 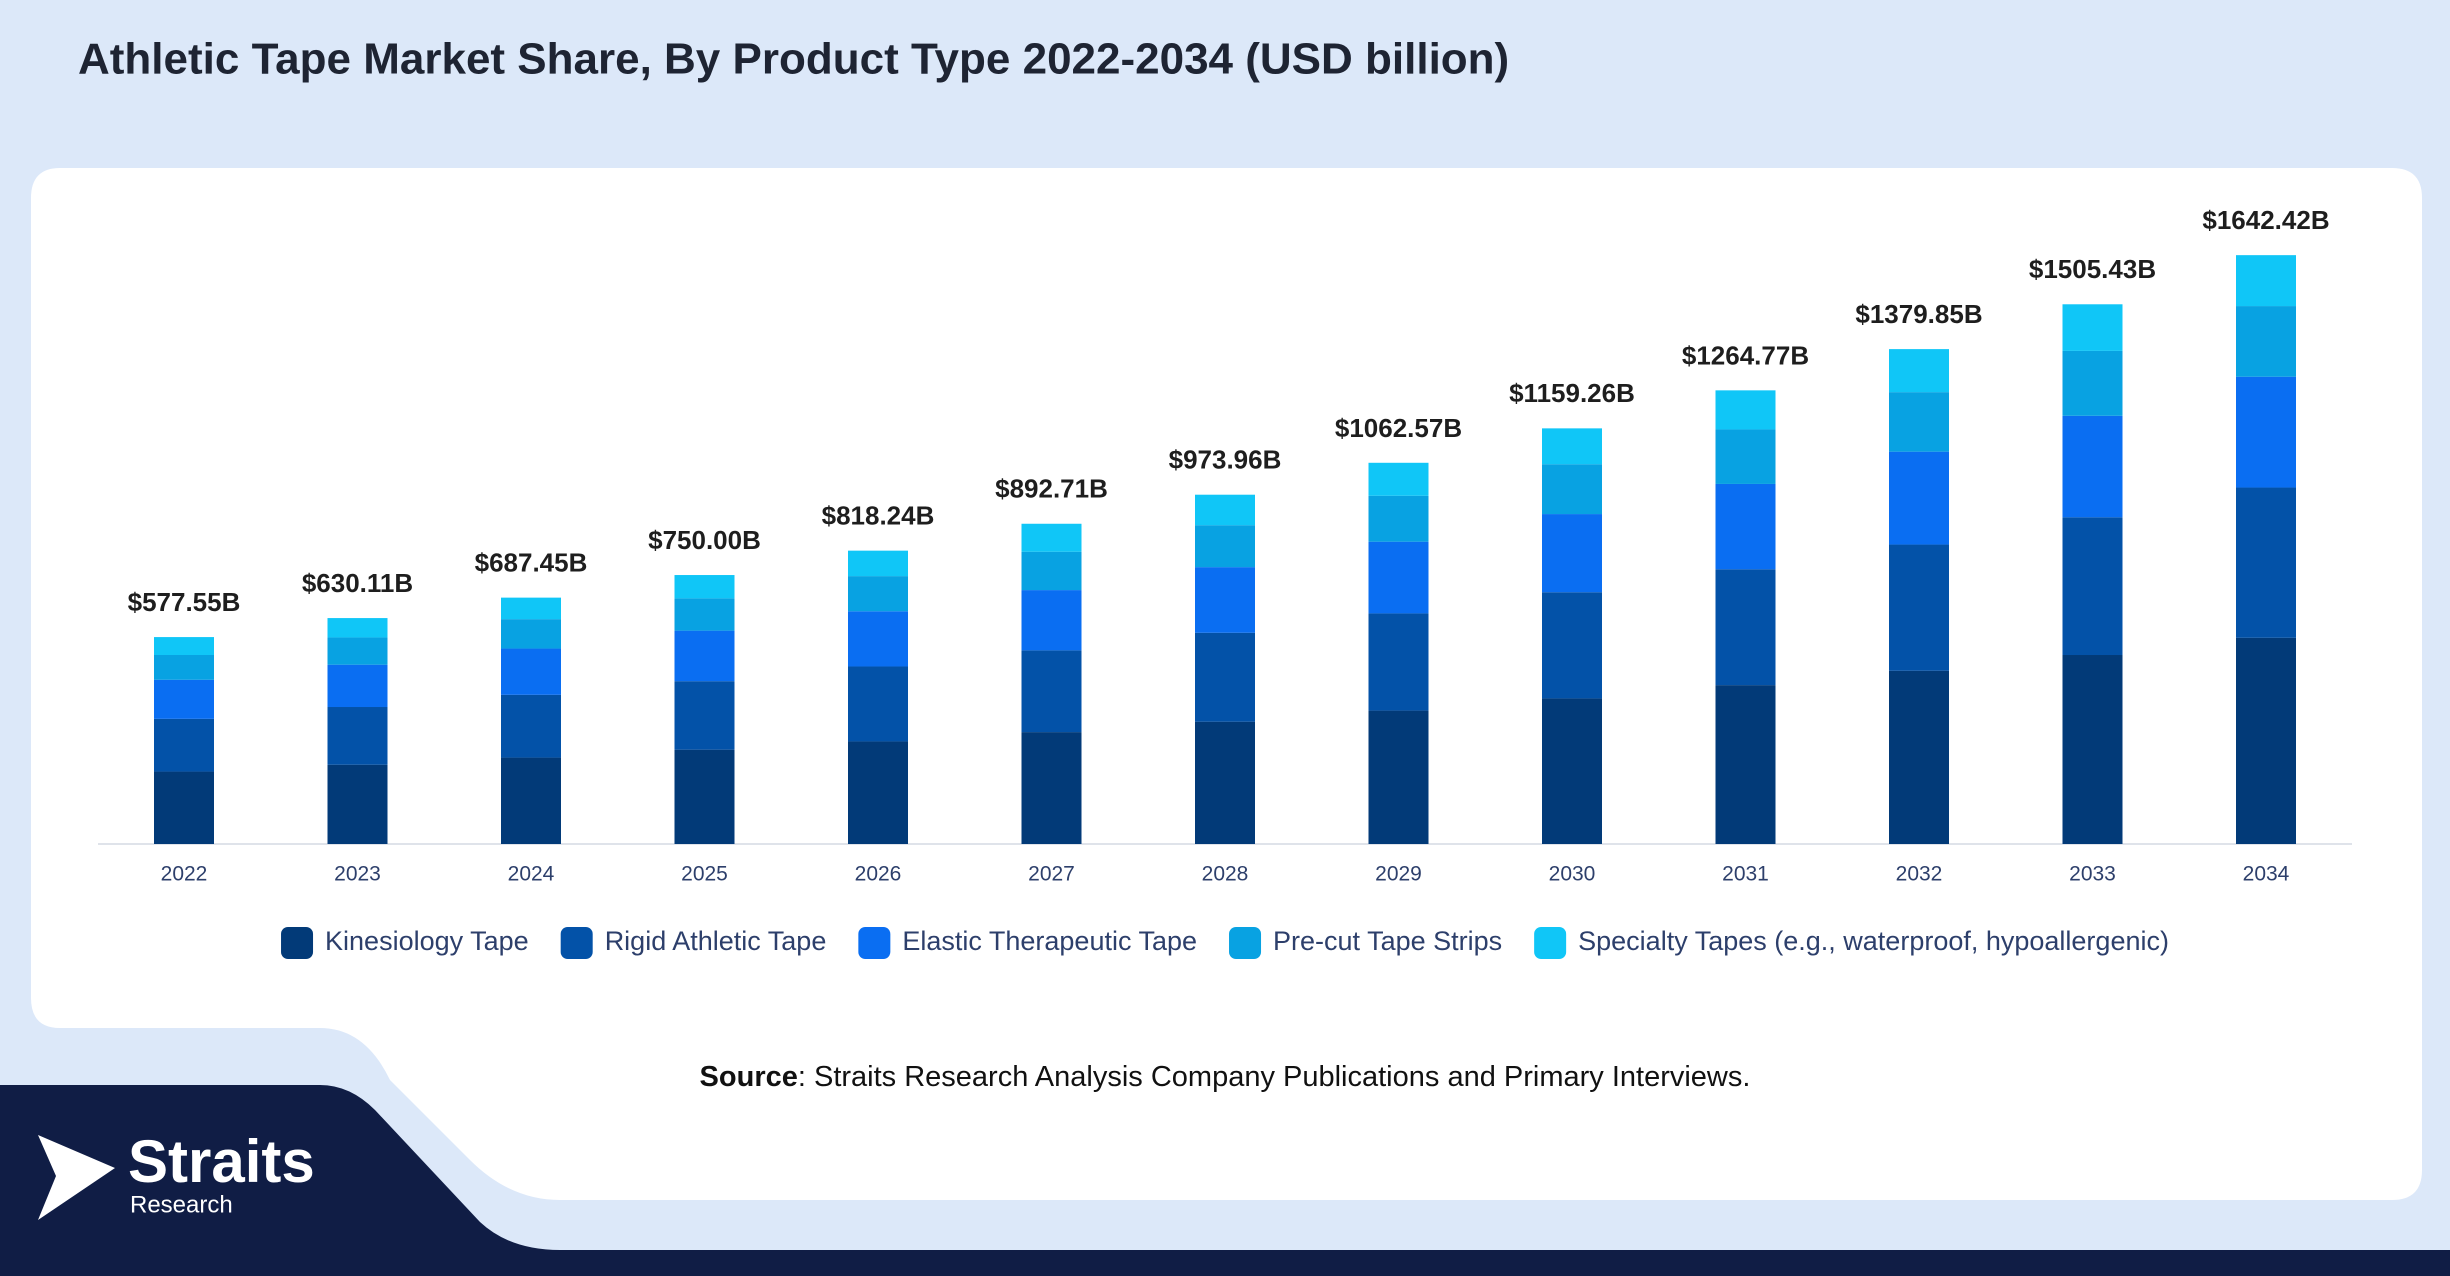 I want to click on source-label: Source, so click(x=749, y=1077).